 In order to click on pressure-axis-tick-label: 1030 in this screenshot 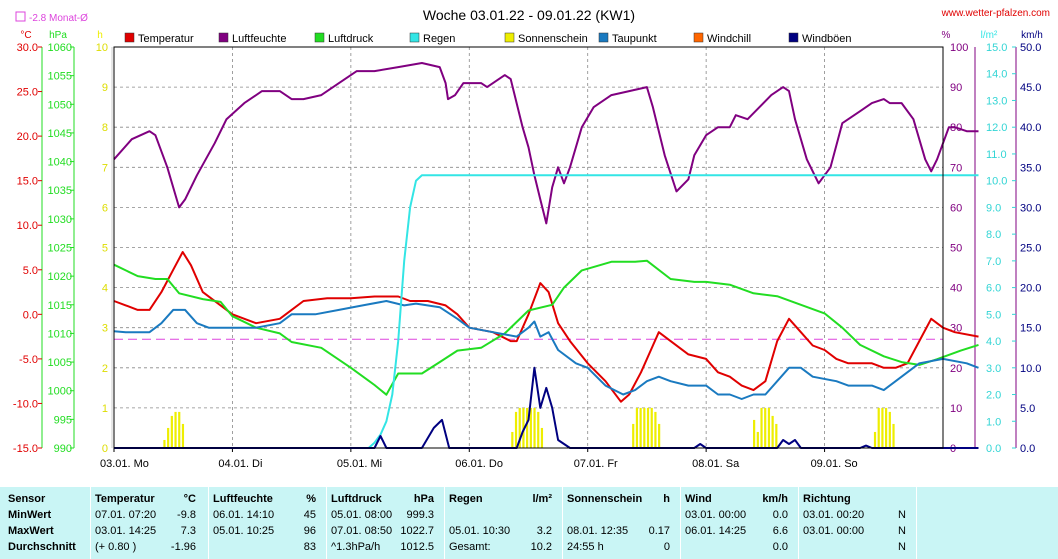, I will do `click(60, 220)`.